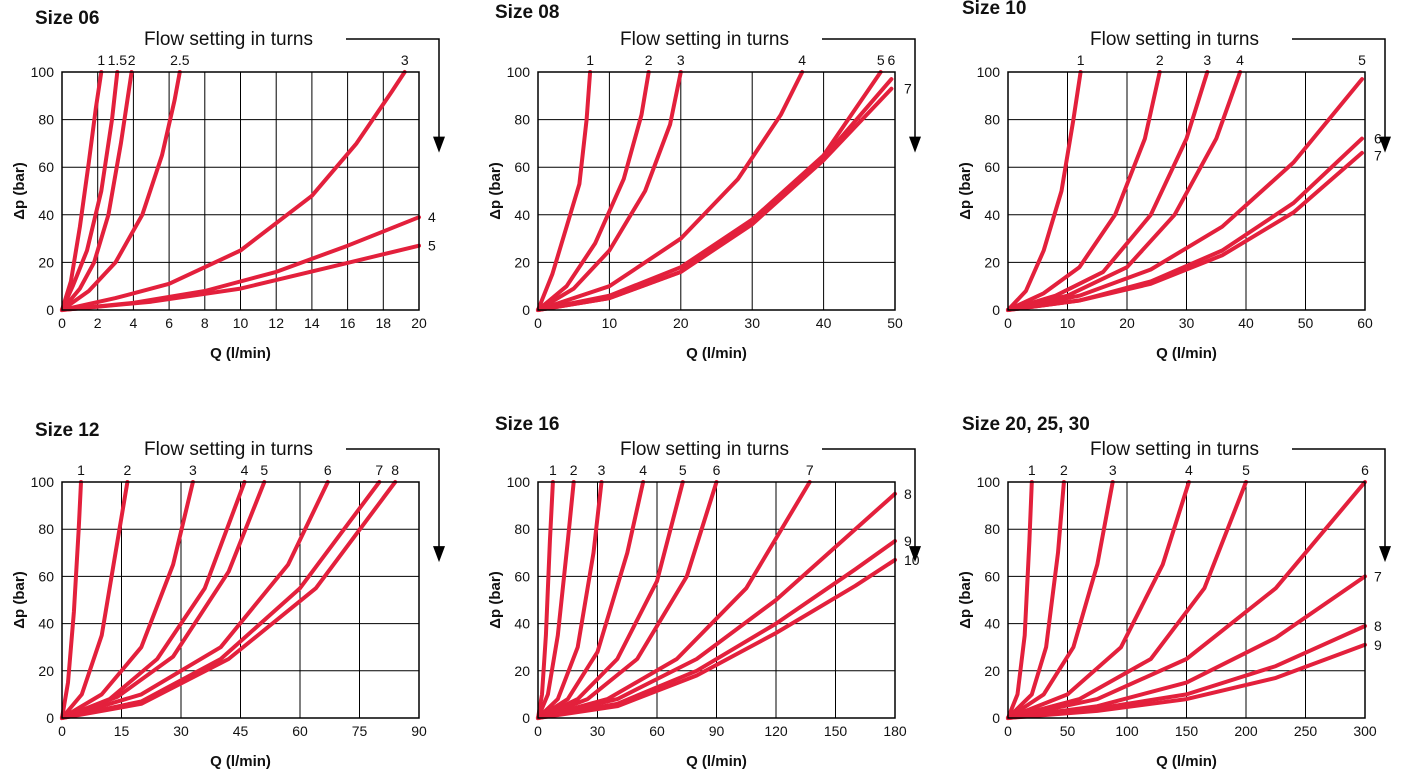 This screenshot has width=1403, height=783. Describe the element at coordinates (67, 430) in the screenshot. I see `chart-title: Size 12` at that location.